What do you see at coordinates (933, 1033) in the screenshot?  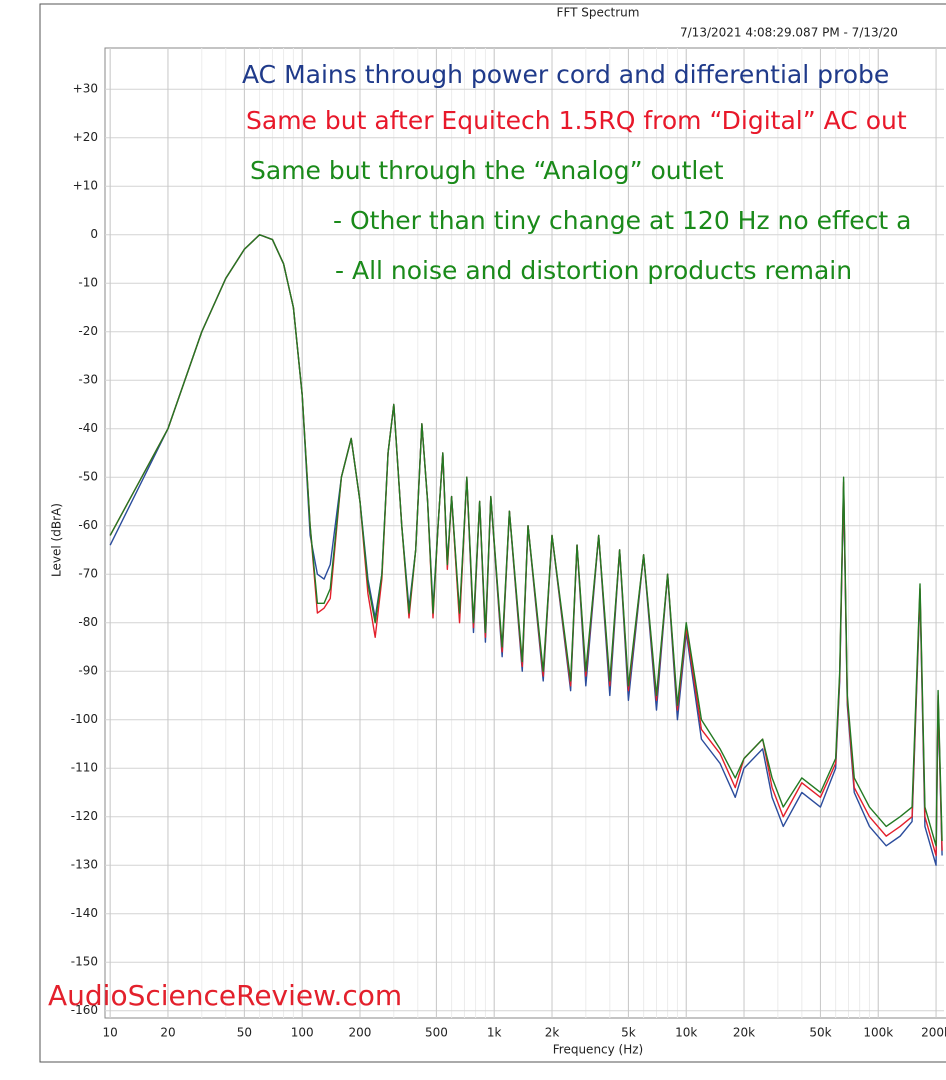 I see `x-tick-label: 200k` at bounding box center [933, 1033].